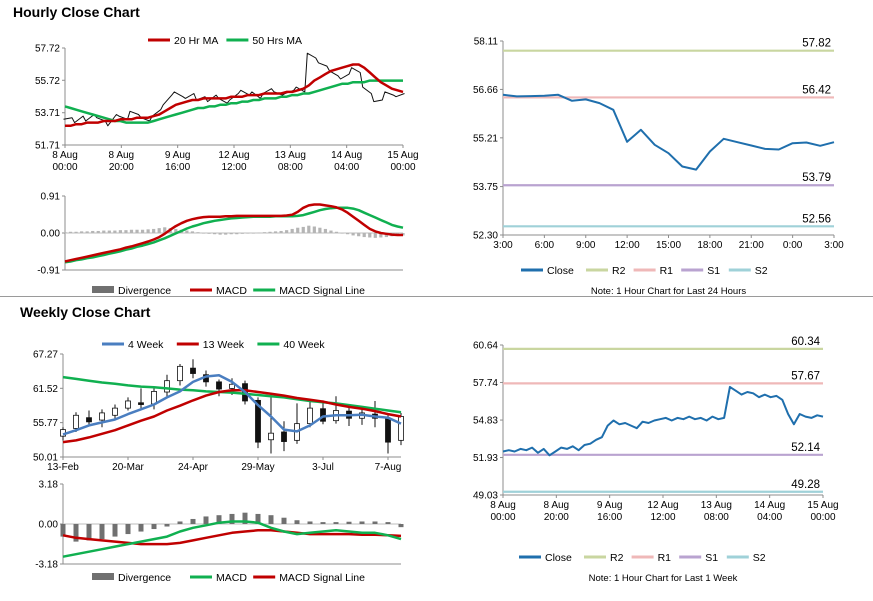 Image resolution: width=873 pixels, height=601 pixels. What do you see at coordinates (485, 346) in the screenshot?
I see `y-tick-label: 60.64` at bounding box center [485, 346].